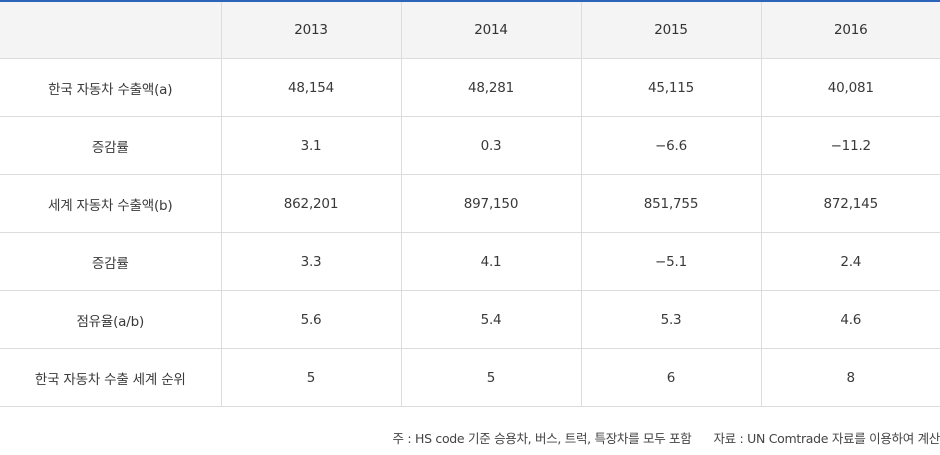 The width and height of the screenshot is (940, 455). I want to click on table-row: 증감률 3.3 4.1 −5.1 2.4, so click(470, 261).